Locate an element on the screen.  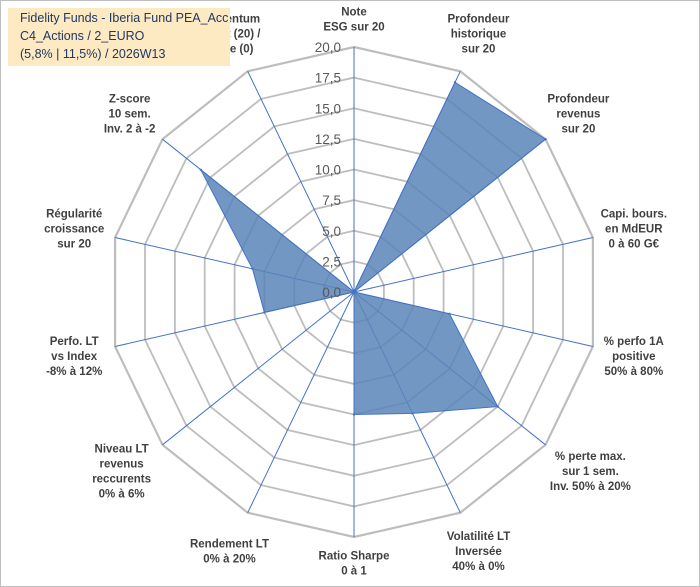
category-label-line: historique is located at coordinates (479, 35).